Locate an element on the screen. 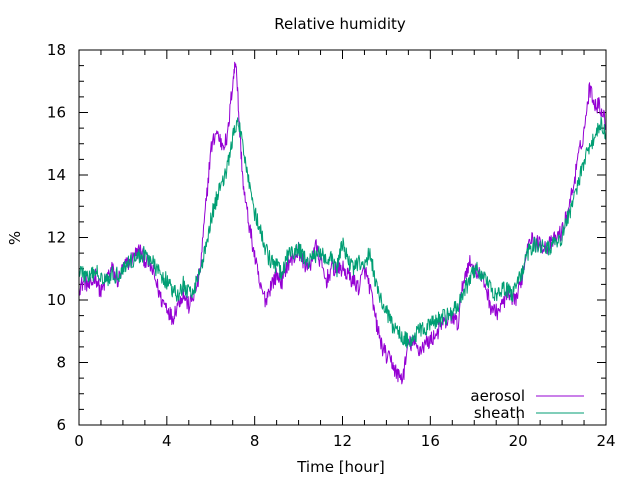 Image resolution: width=640 pixels, height=480 pixels. chart-title: Relative humidity is located at coordinates (340, 24).